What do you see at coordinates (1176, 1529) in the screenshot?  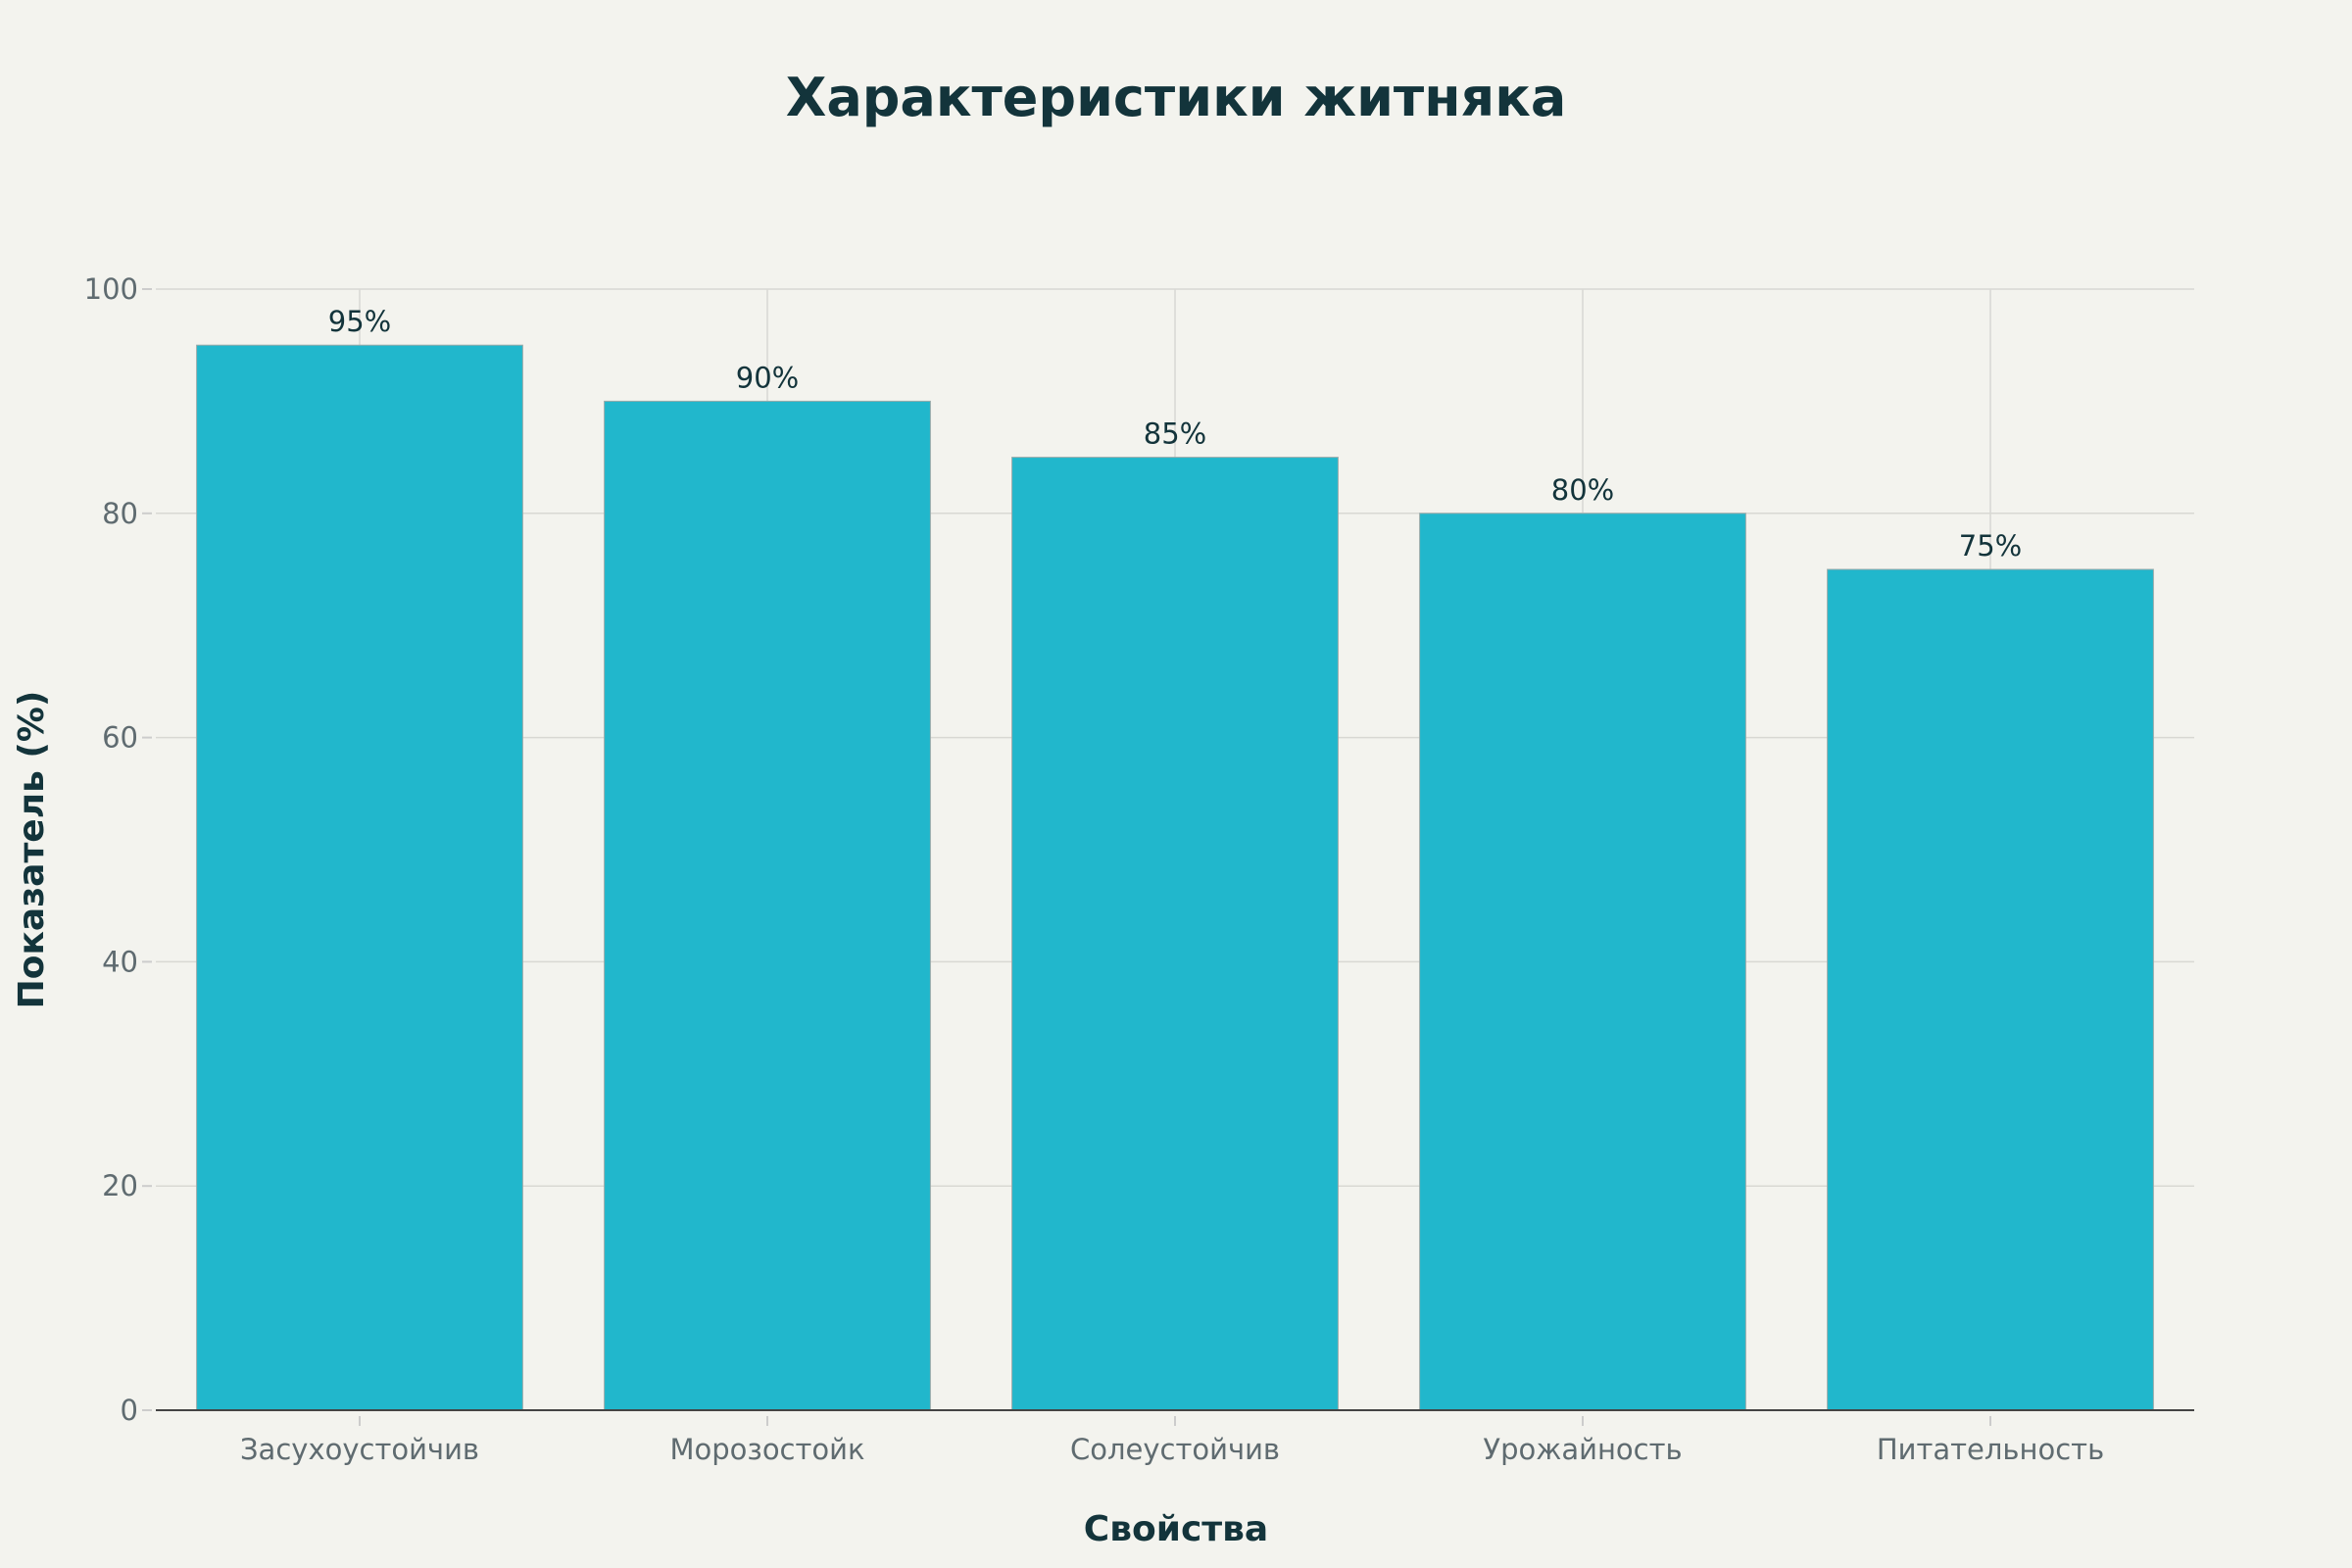 I see `x-axis-title: Свойства` at bounding box center [1176, 1529].